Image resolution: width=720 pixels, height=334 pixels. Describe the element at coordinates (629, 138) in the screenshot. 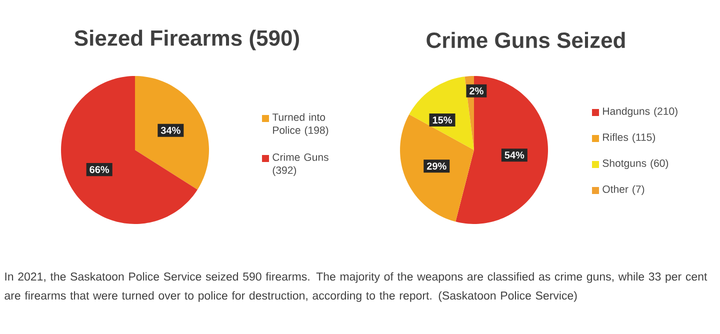

I see `legend-label: Rifles (115)` at that location.